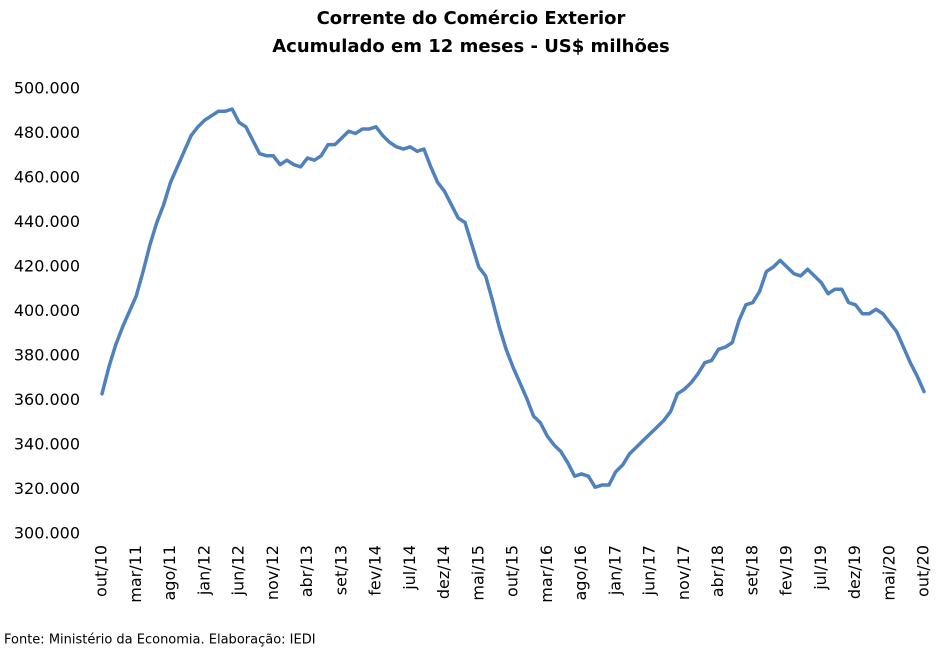 The image size is (942, 653). I want to click on y-tick-label: 320.000, so click(47, 488).